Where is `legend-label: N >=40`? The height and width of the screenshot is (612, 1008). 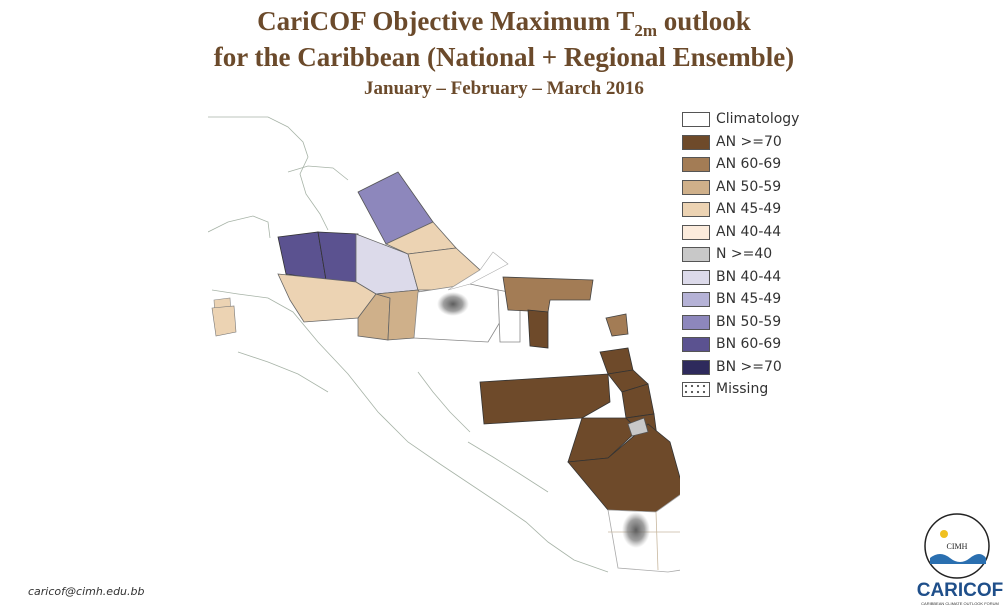
legend-label: N >=40 is located at coordinates (744, 254).